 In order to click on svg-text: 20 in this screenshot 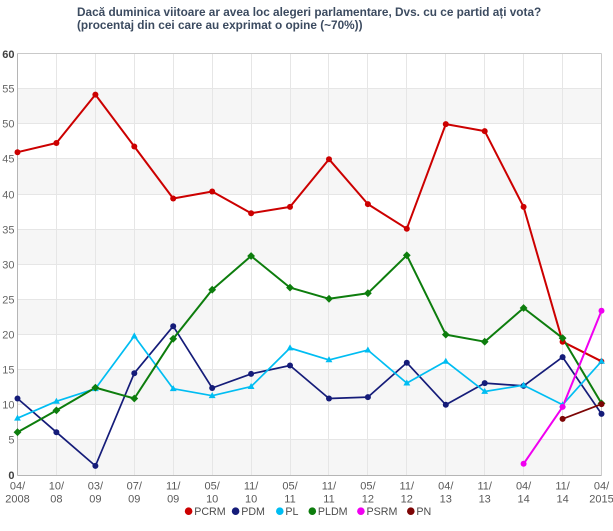, I will do `click(8, 336)`.